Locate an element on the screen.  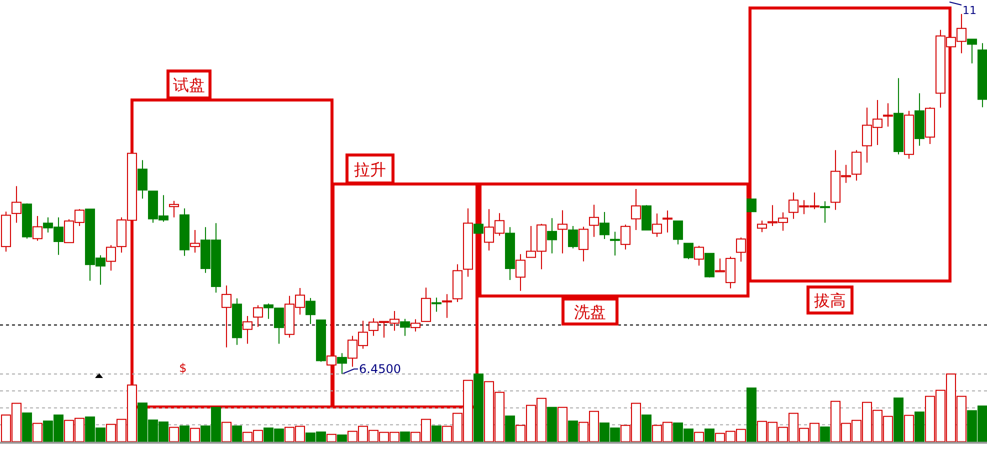
annotation: 拔高 is located at coordinates (830, 300).